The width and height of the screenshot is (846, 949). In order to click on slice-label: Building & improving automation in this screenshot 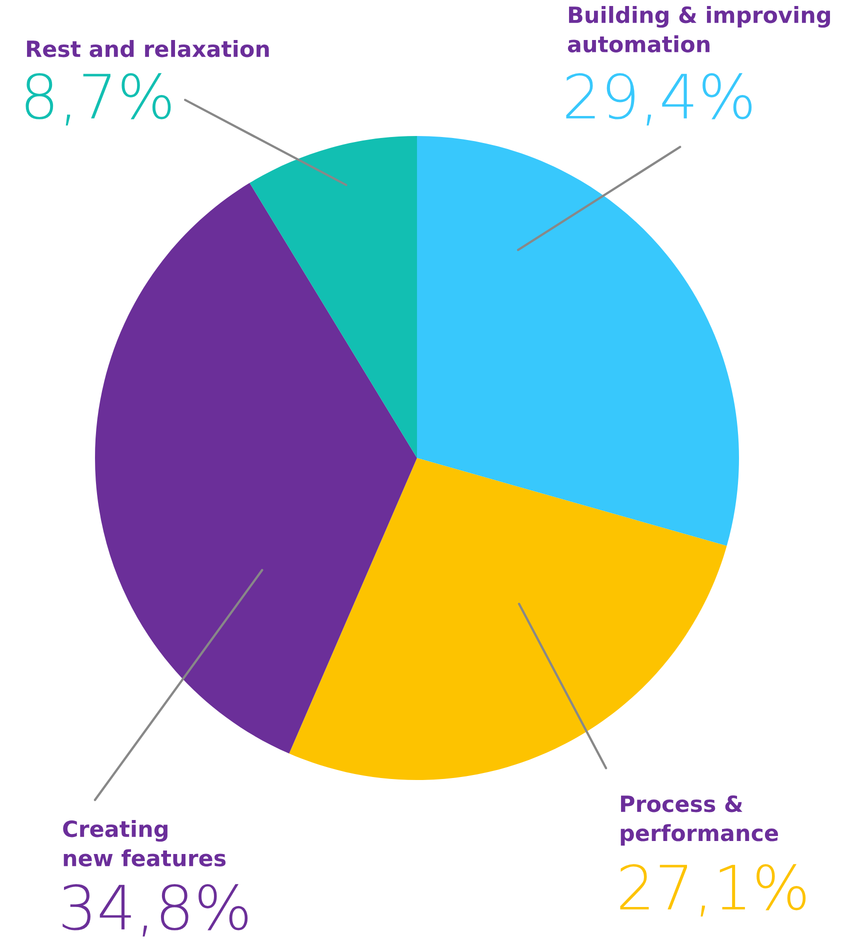, I will do `click(699, 29)`.